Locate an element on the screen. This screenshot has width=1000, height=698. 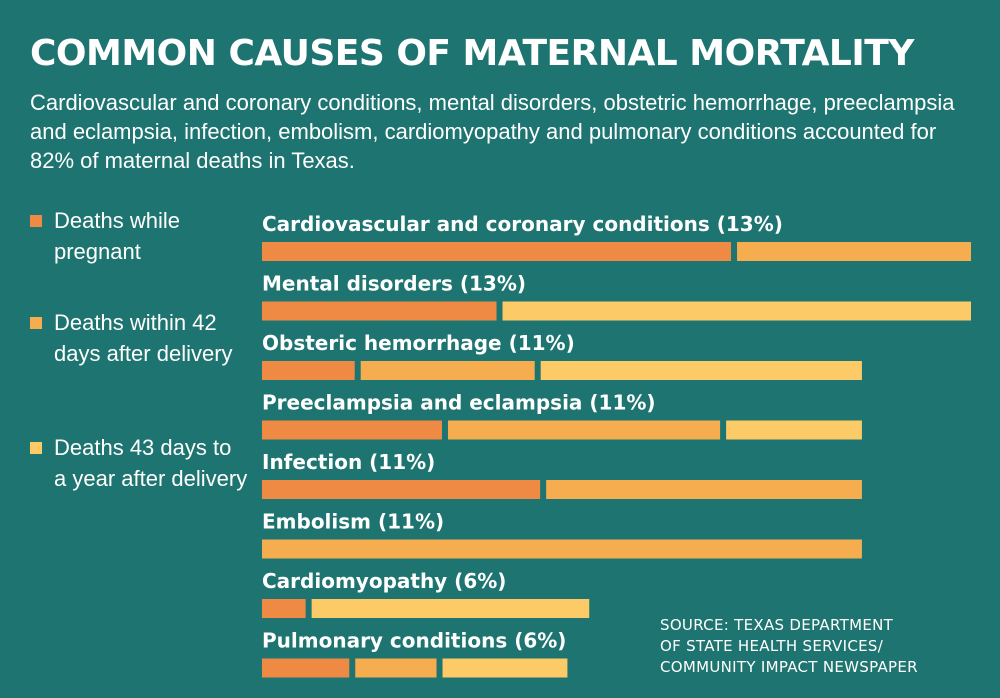
category-label: Infection (11%) is located at coordinates (348, 462).